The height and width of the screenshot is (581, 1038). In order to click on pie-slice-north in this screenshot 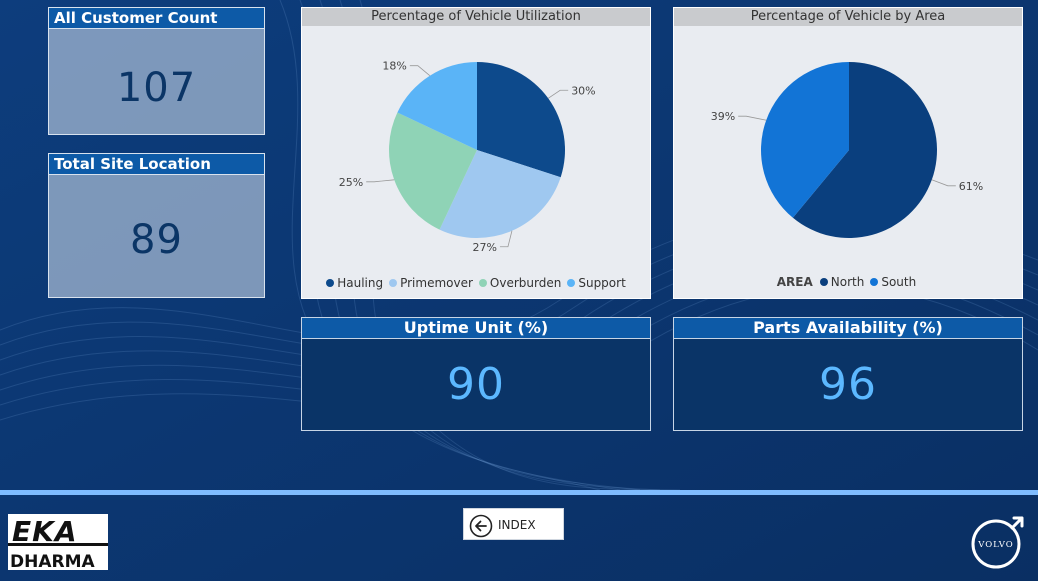, I will do `click(865, 150)`.